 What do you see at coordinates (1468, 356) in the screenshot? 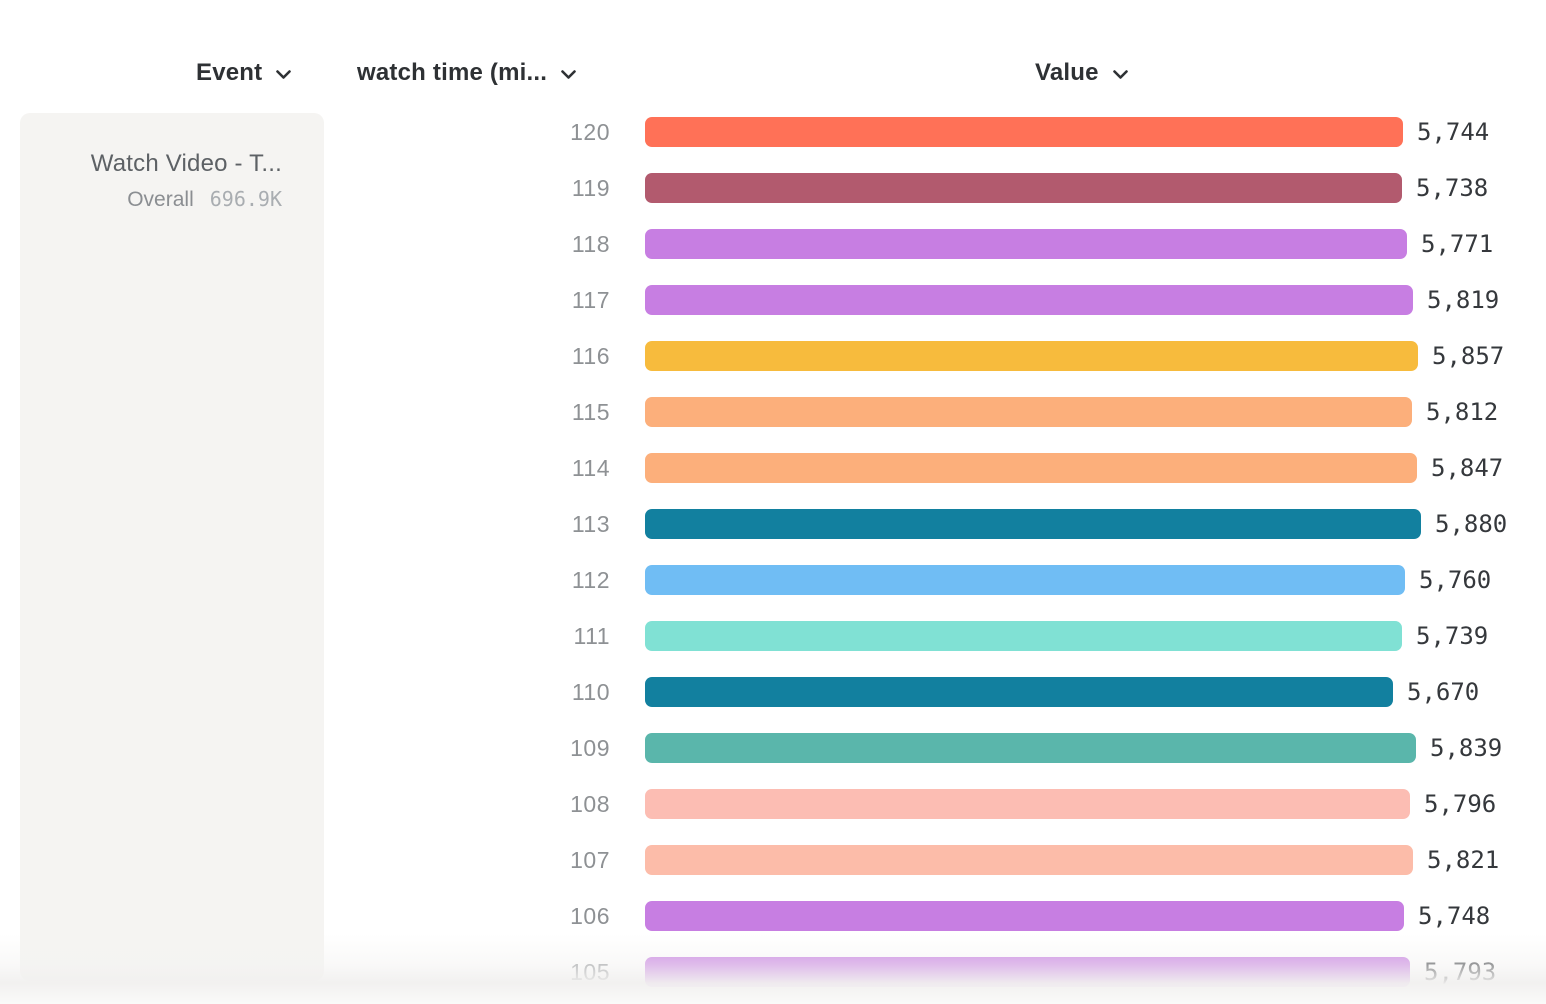
I see `value-label: 5,857` at bounding box center [1468, 356].